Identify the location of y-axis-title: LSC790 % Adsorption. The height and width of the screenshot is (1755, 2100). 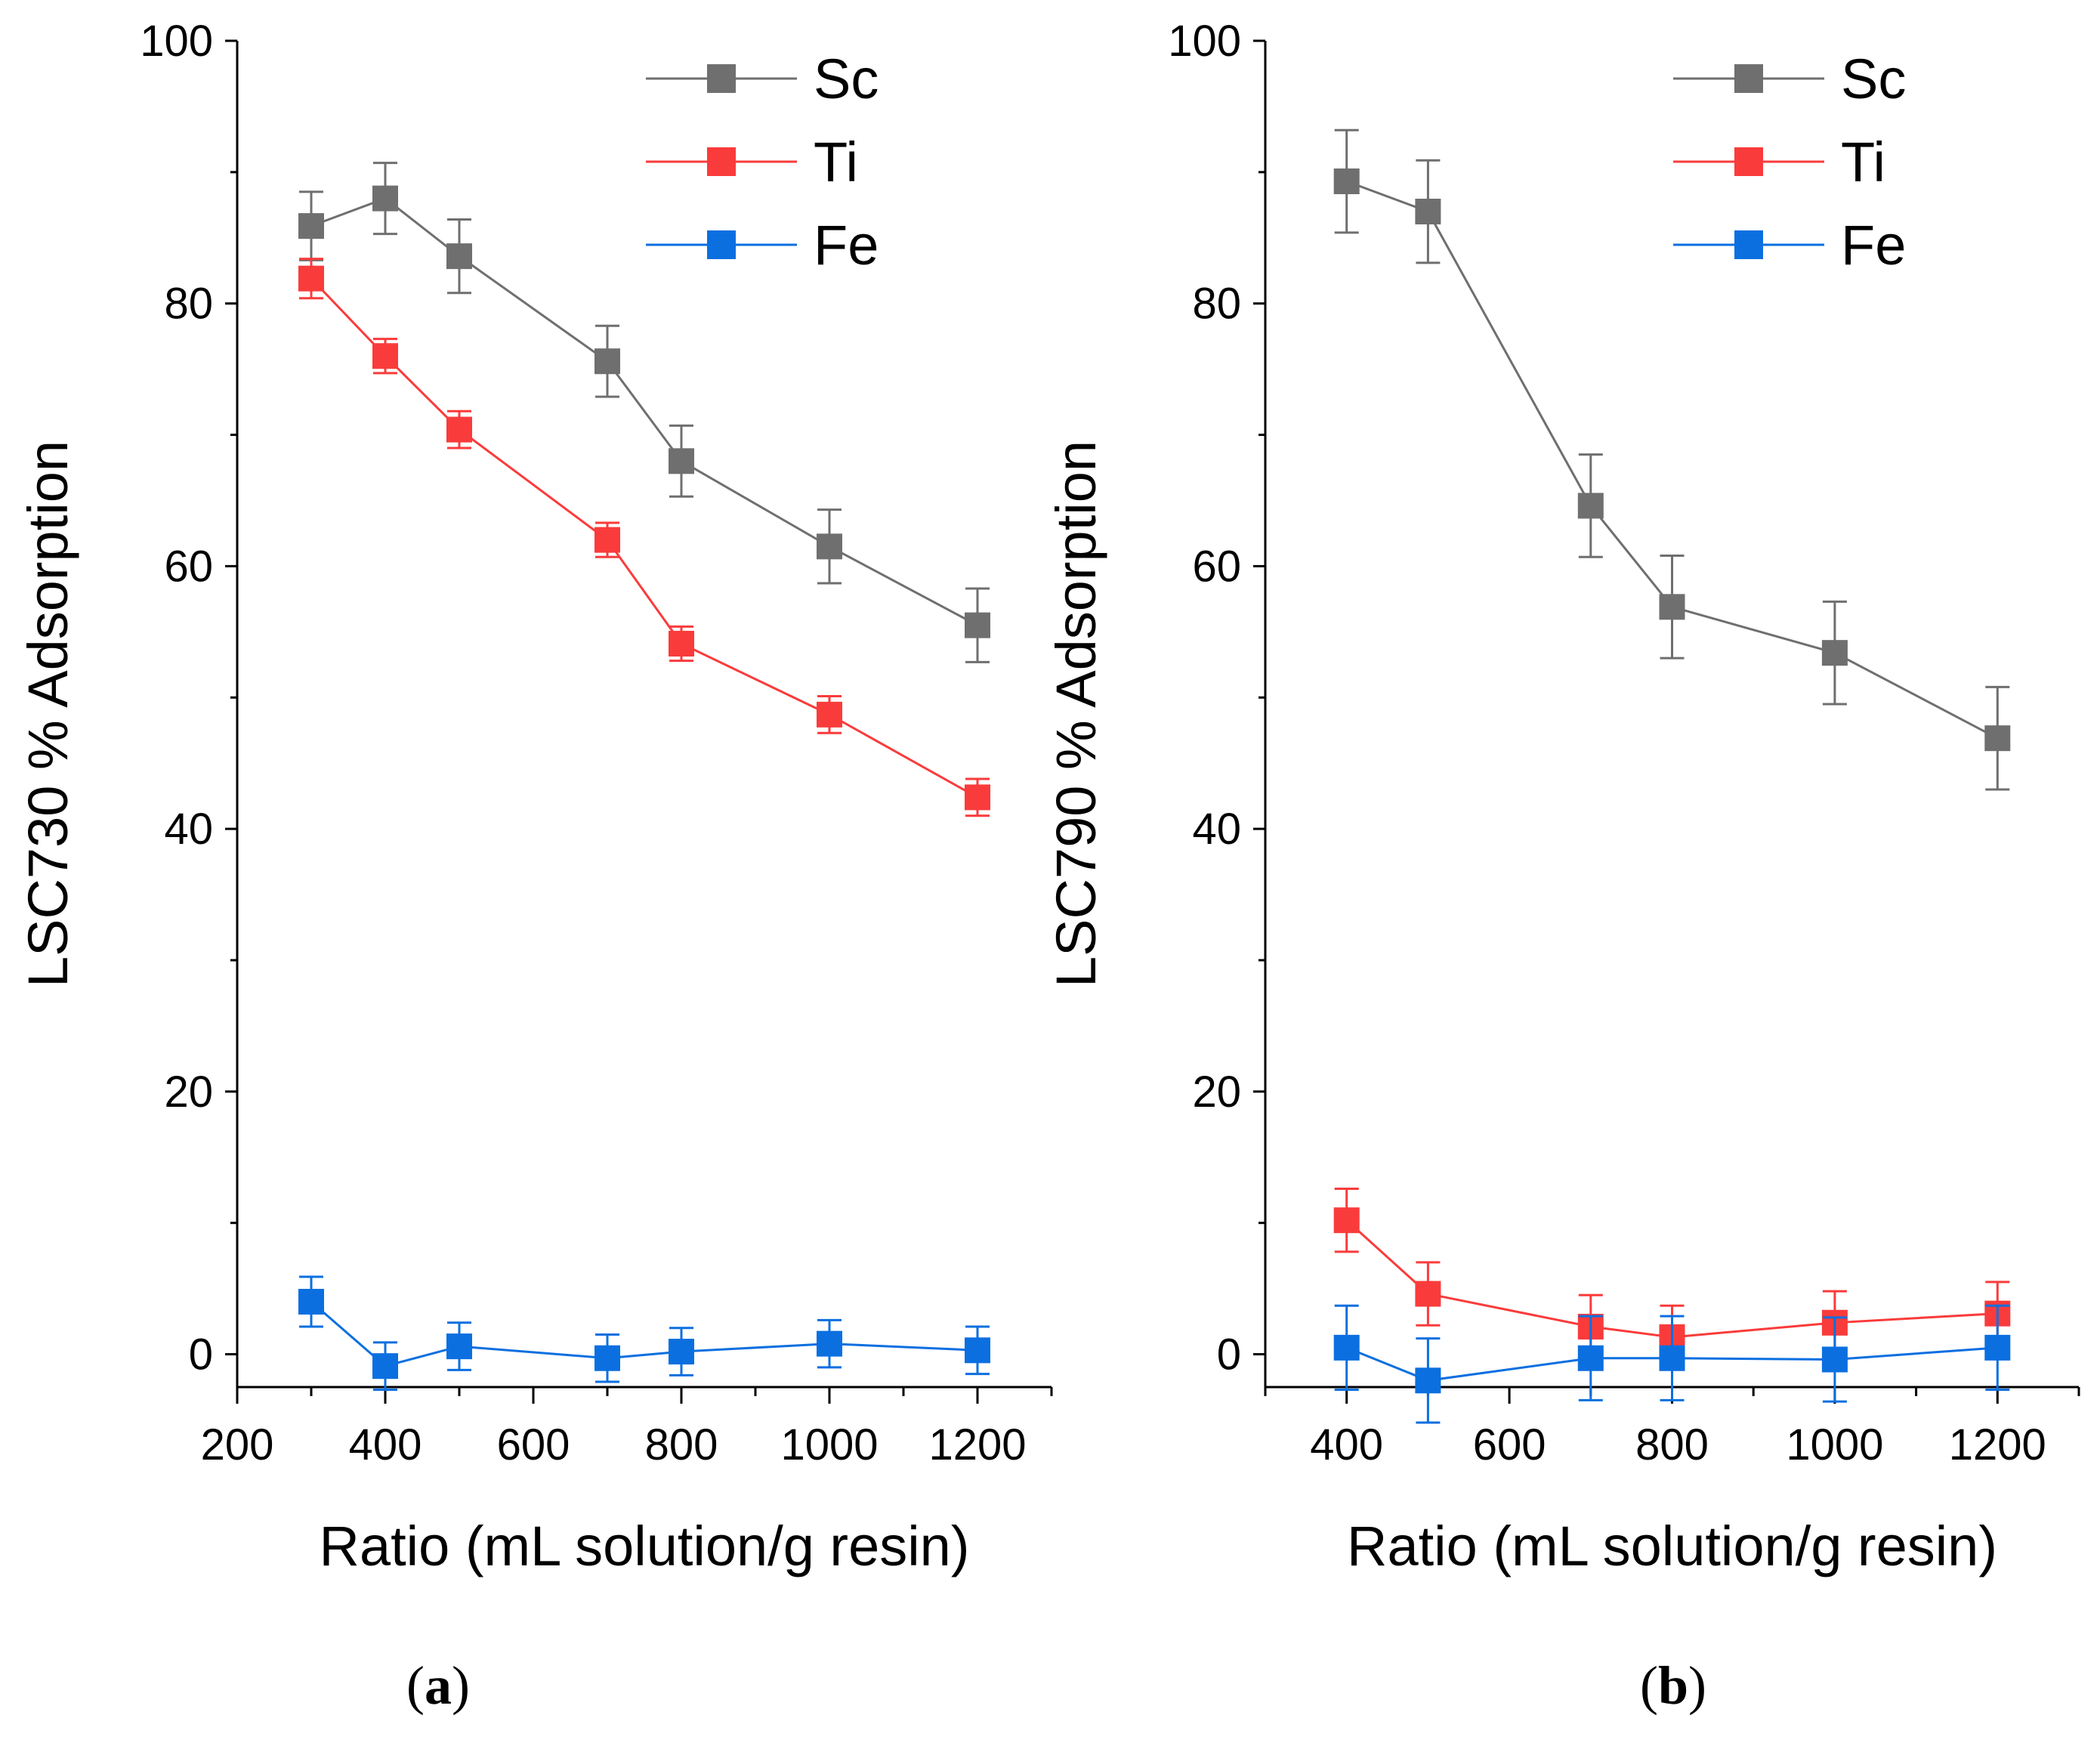
(1076, 714).